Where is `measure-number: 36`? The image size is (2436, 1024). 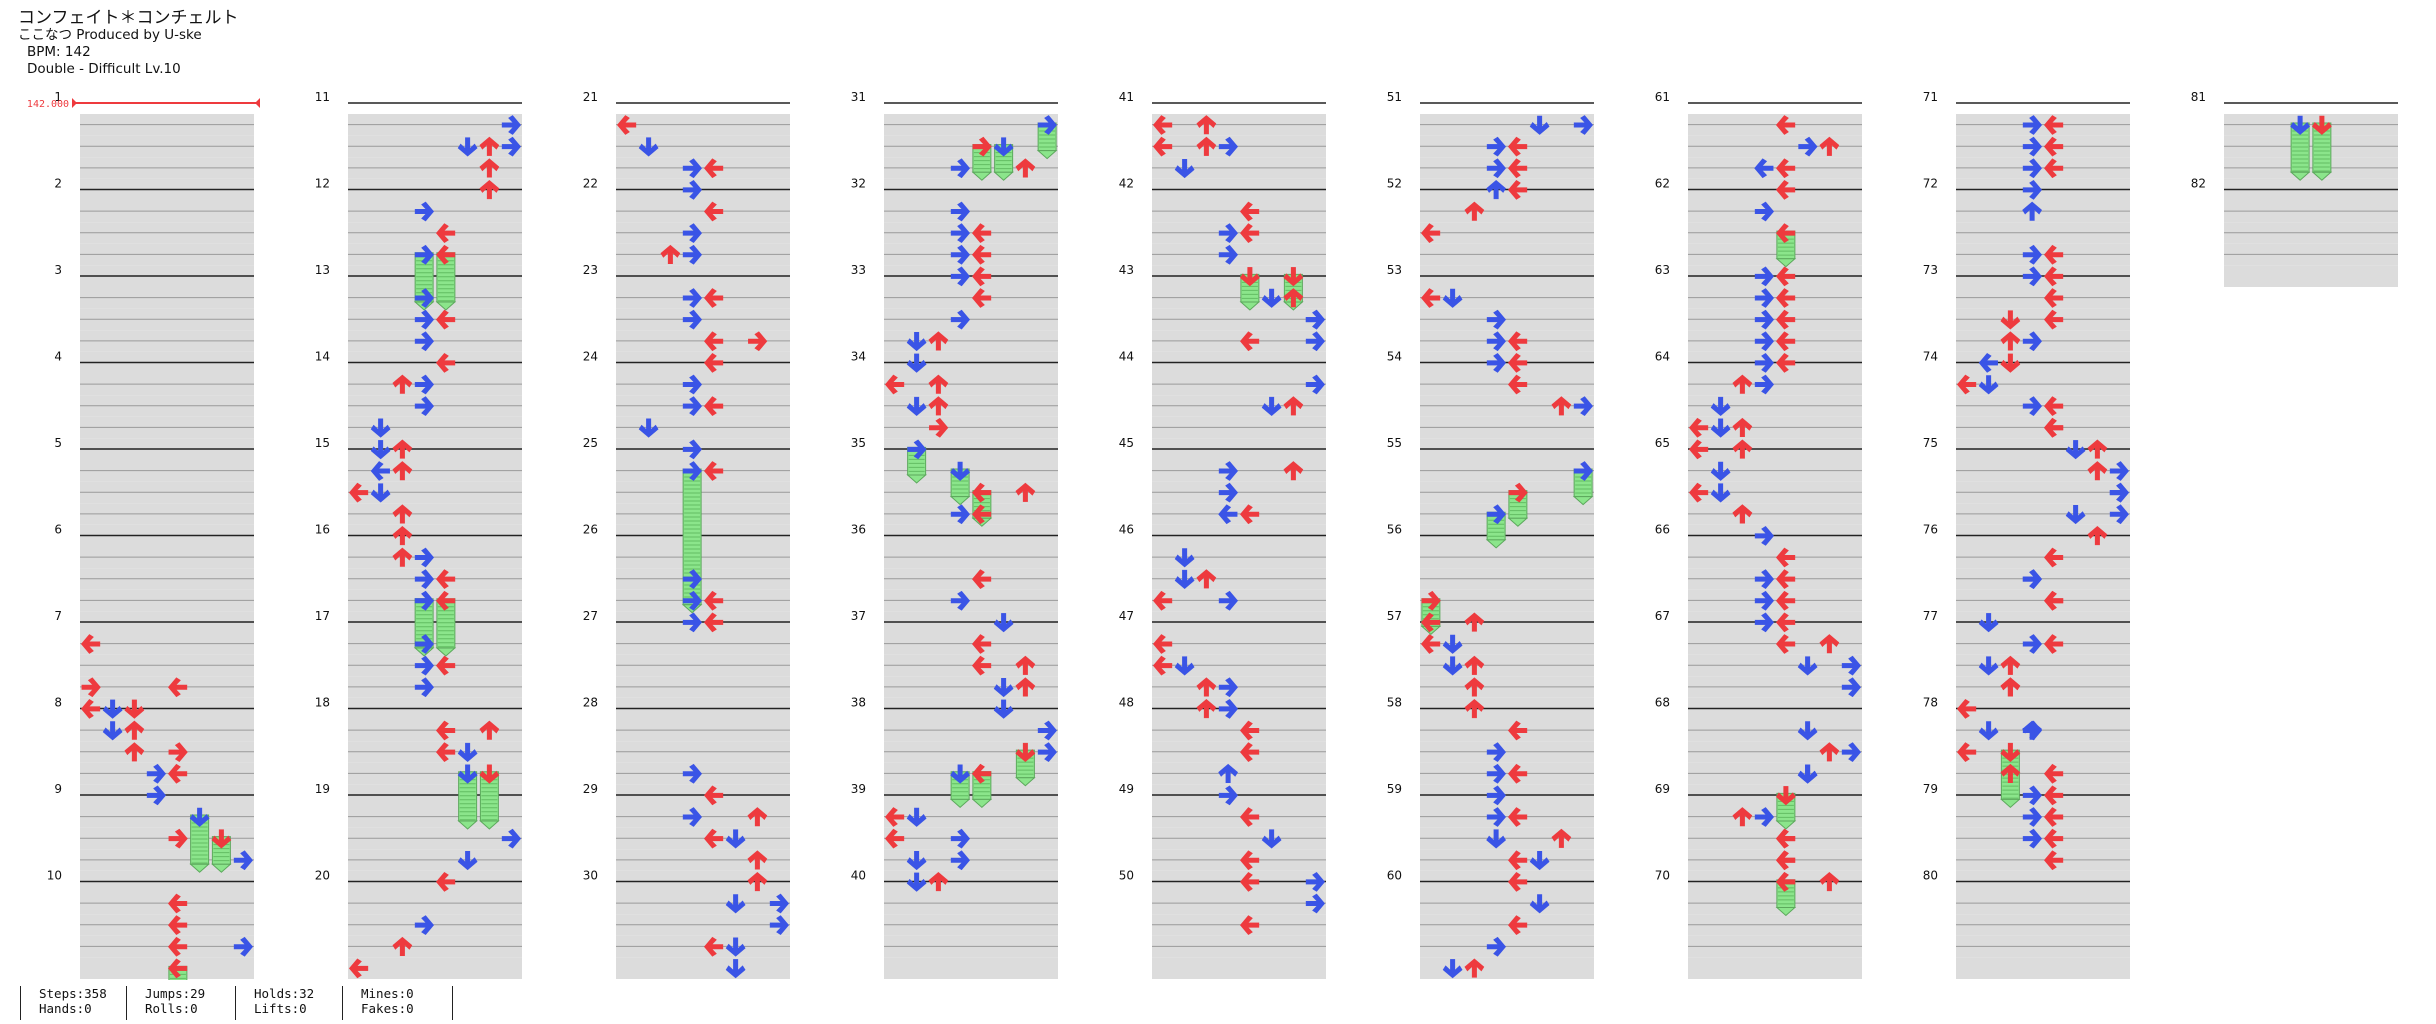 measure-number: 36 is located at coordinates (858, 530).